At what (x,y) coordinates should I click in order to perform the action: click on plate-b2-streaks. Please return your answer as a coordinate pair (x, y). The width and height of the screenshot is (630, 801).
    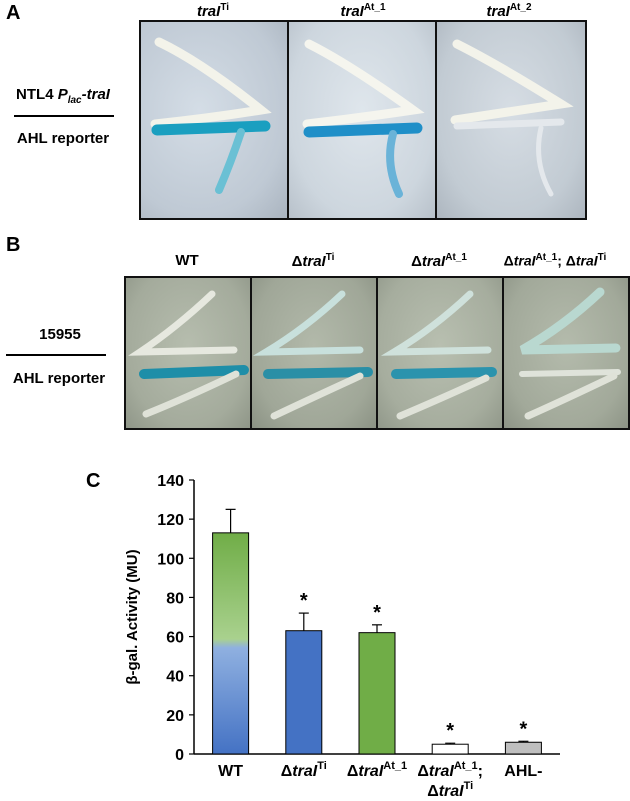
    Looking at the image, I should click on (312, 355).